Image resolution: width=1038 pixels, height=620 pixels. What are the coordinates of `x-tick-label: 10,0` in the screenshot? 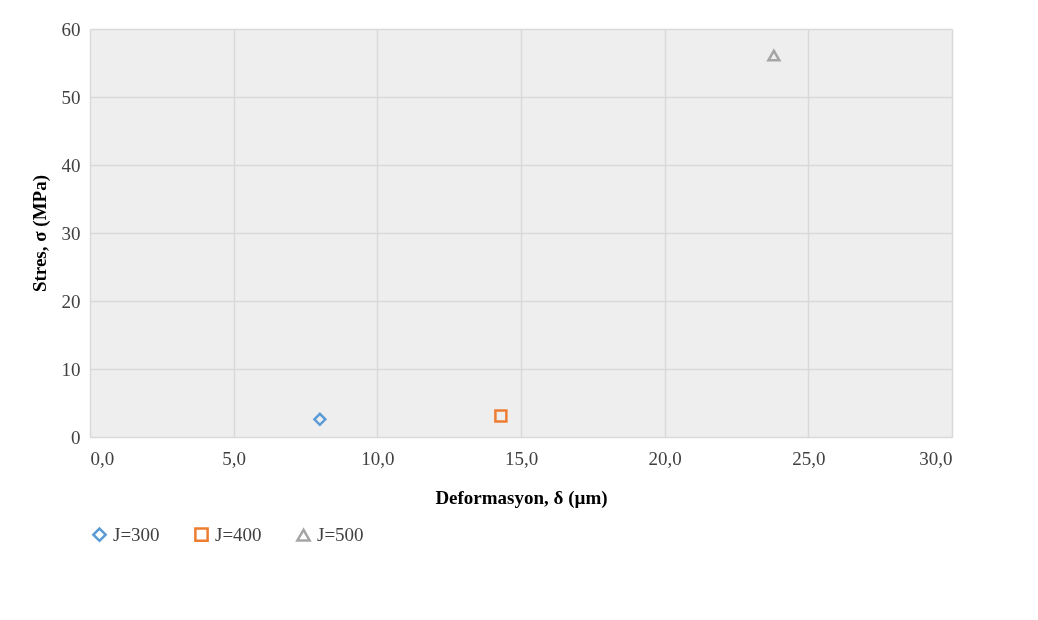 It's located at (378, 458).